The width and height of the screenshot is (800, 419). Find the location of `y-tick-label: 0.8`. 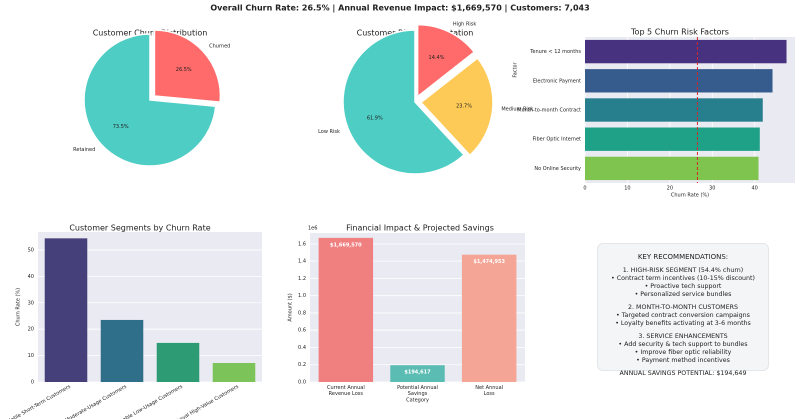

y-tick-label: 0.8 is located at coordinates (302, 313).